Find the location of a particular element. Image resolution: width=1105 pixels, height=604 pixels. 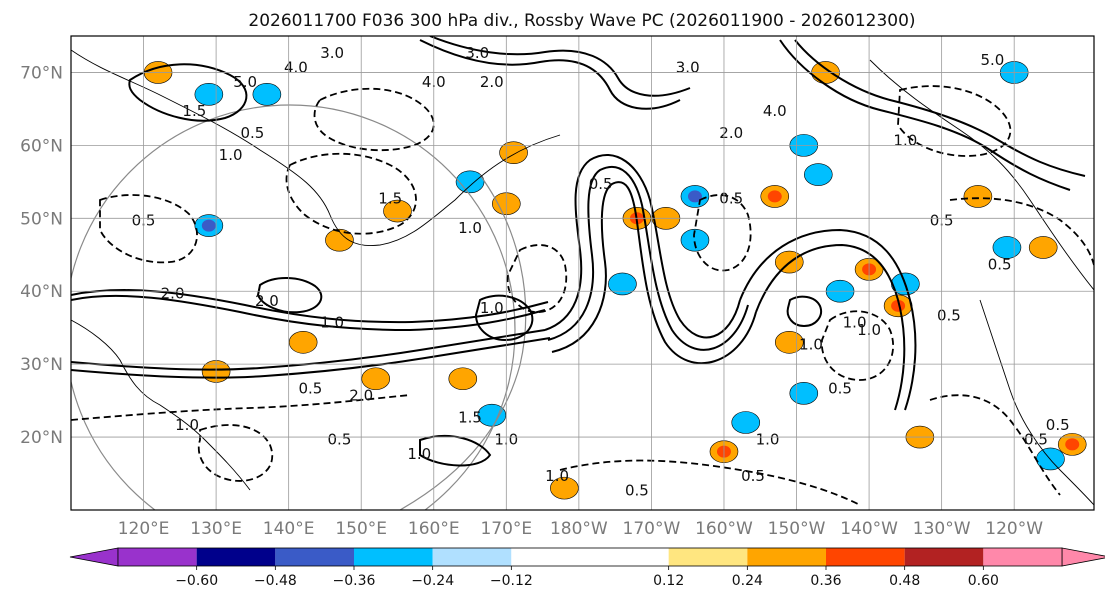

coastline-north-pacific is located at coordinates (316, 148).